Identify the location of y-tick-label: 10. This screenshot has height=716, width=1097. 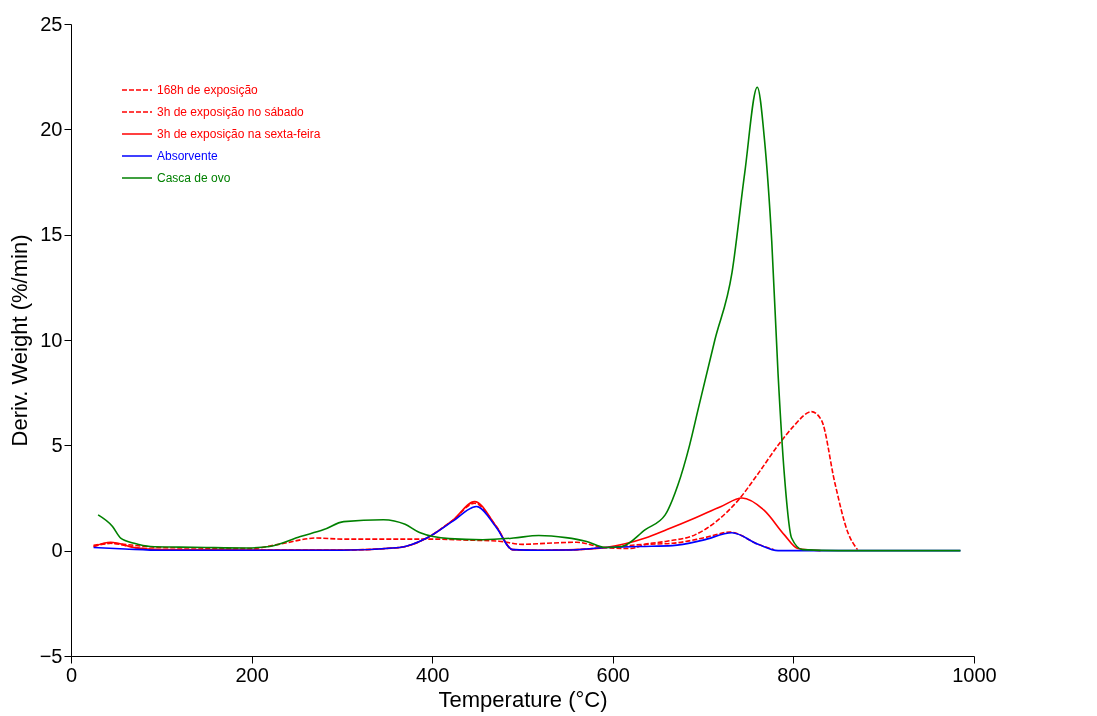
(51, 339).